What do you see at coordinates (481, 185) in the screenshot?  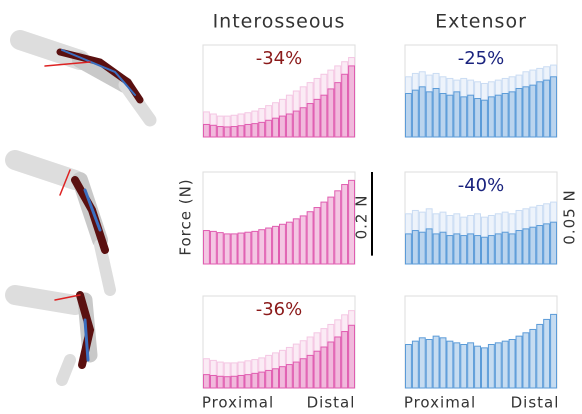 I see `annotation: -40%` at bounding box center [481, 185].